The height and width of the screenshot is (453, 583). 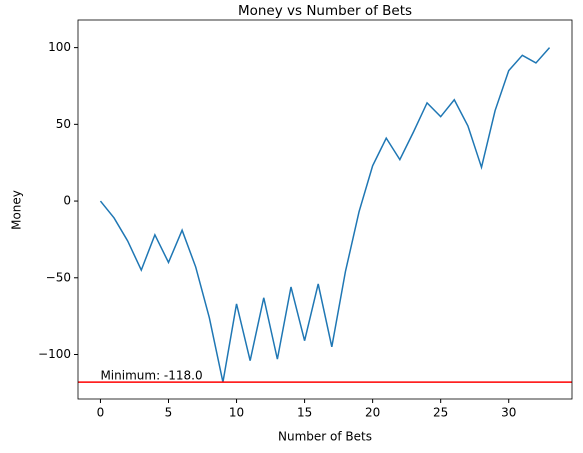 What do you see at coordinates (67, 201) in the screenshot?
I see `y-tick-label: 0` at bounding box center [67, 201].